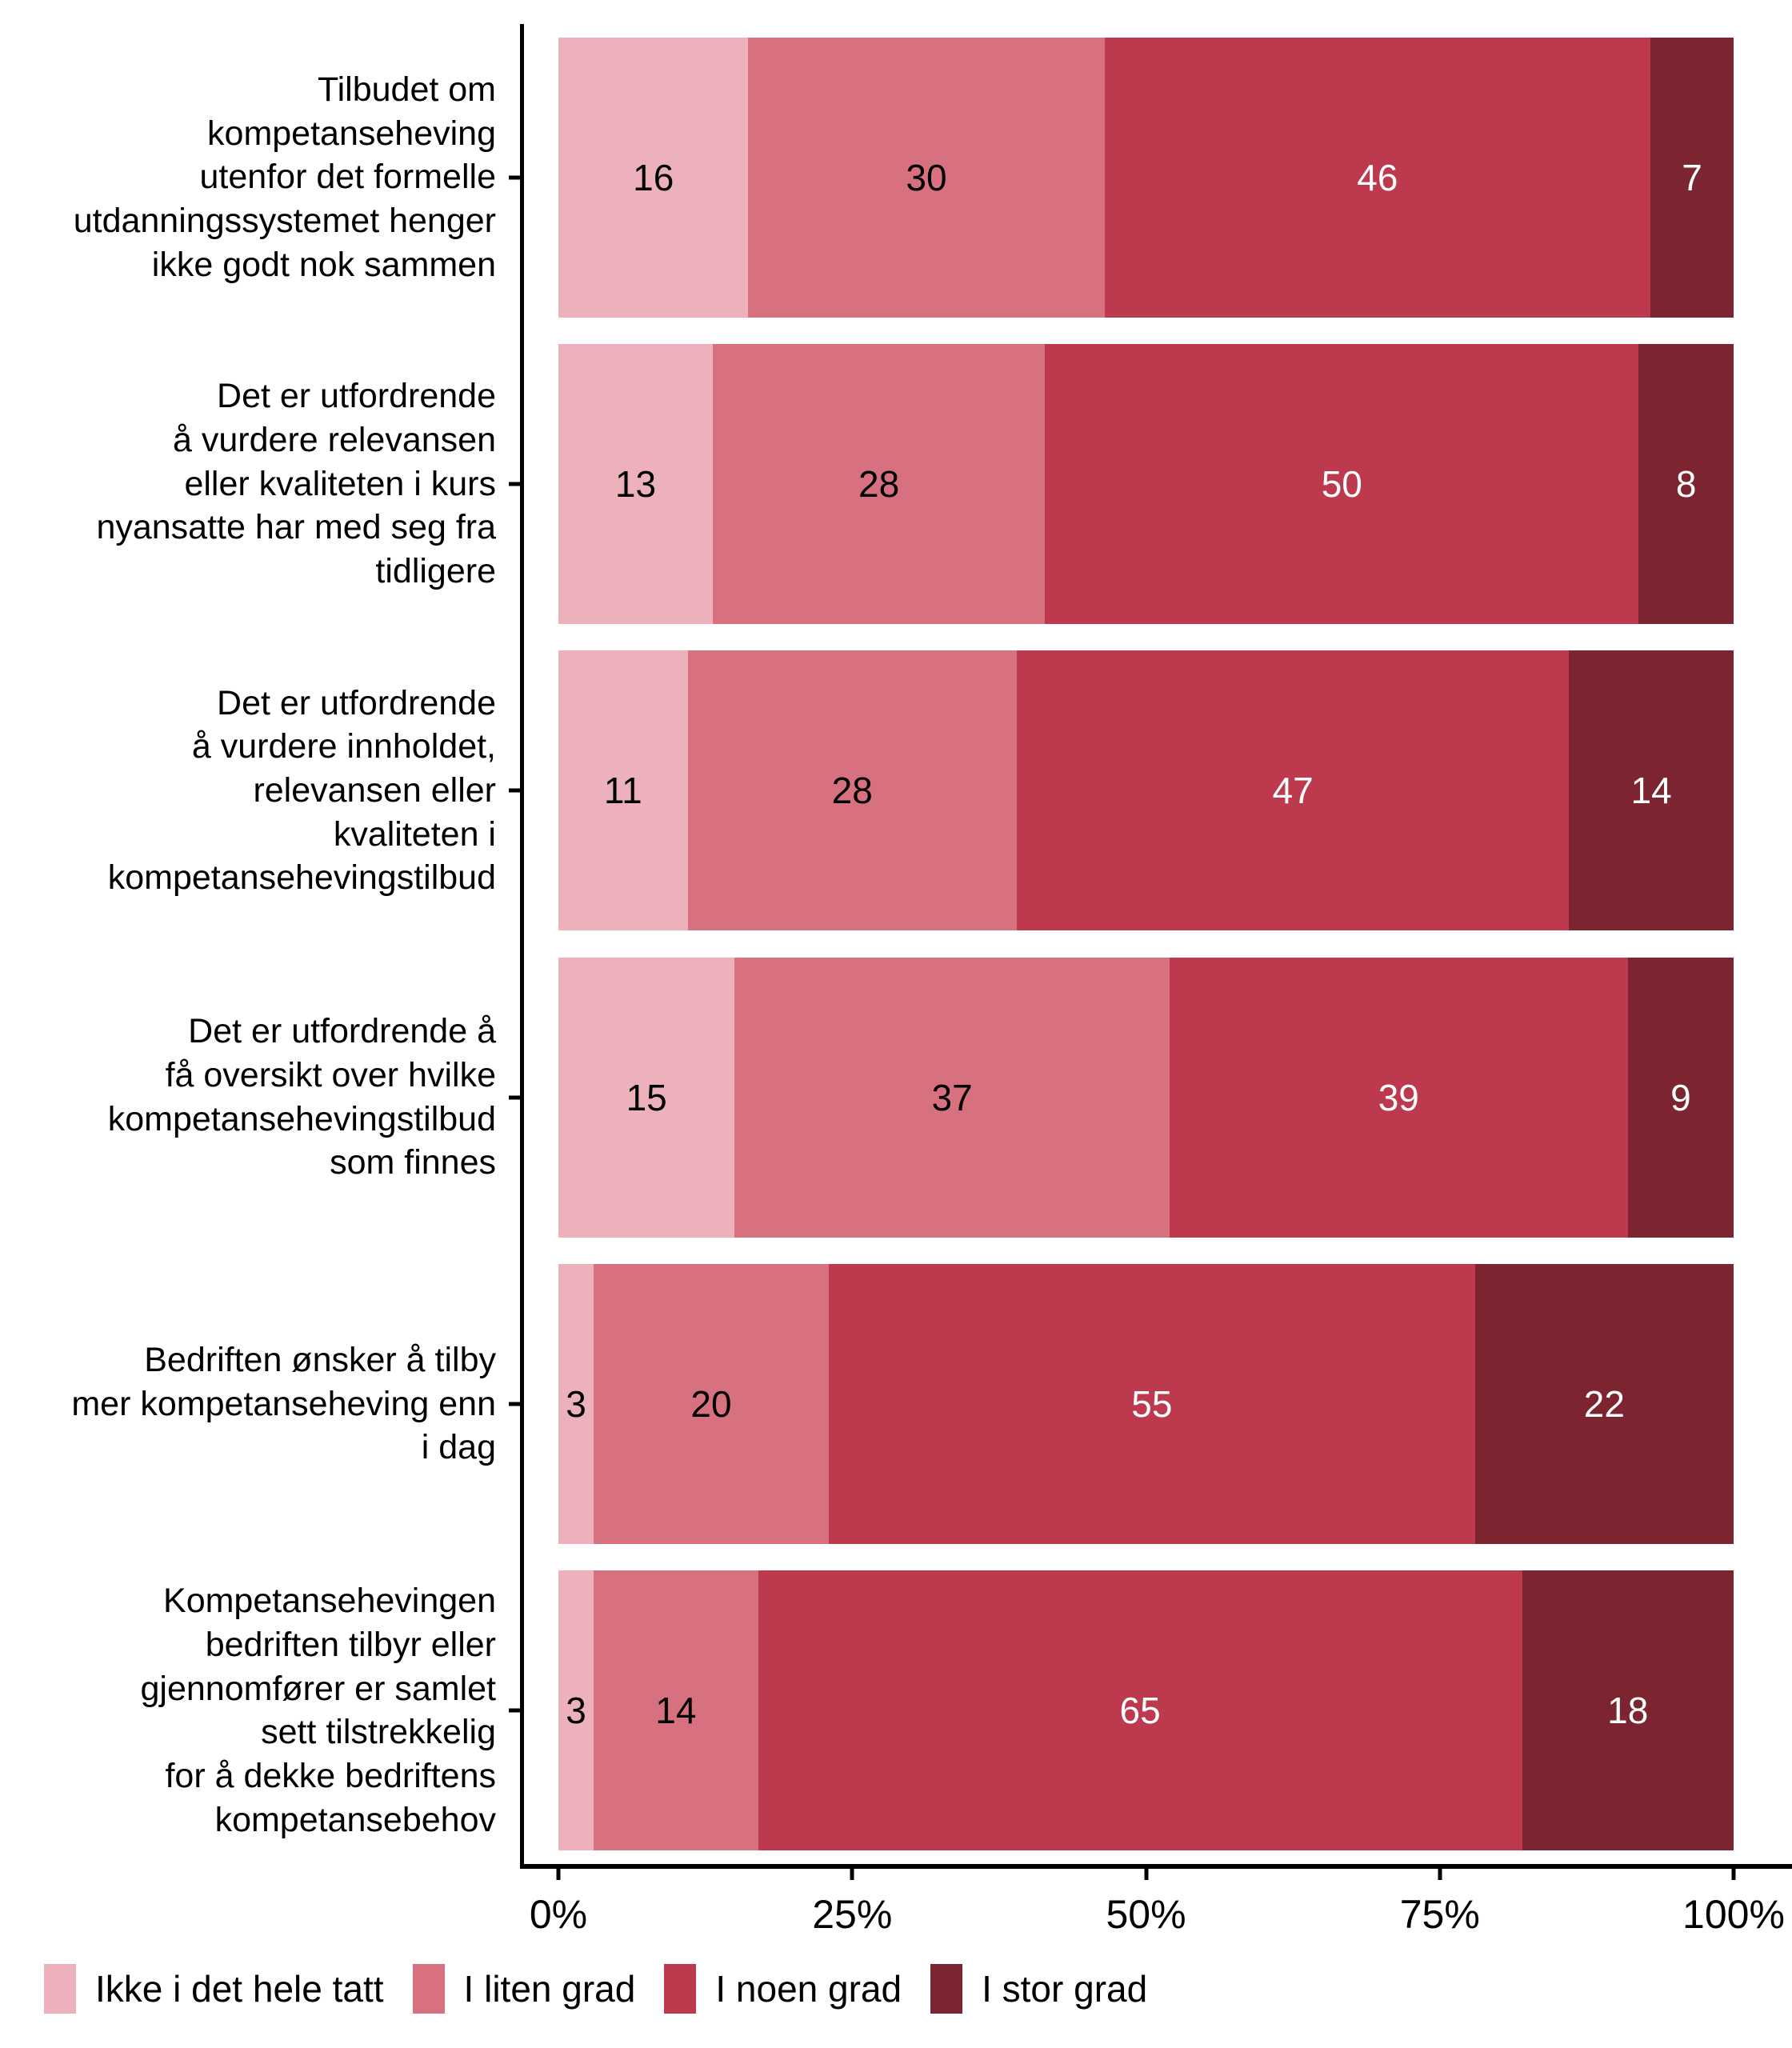  What do you see at coordinates (852, 1914) in the screenshot?
I see `x-axis-tick-label: 25%` at bounding box center [852, 1914].